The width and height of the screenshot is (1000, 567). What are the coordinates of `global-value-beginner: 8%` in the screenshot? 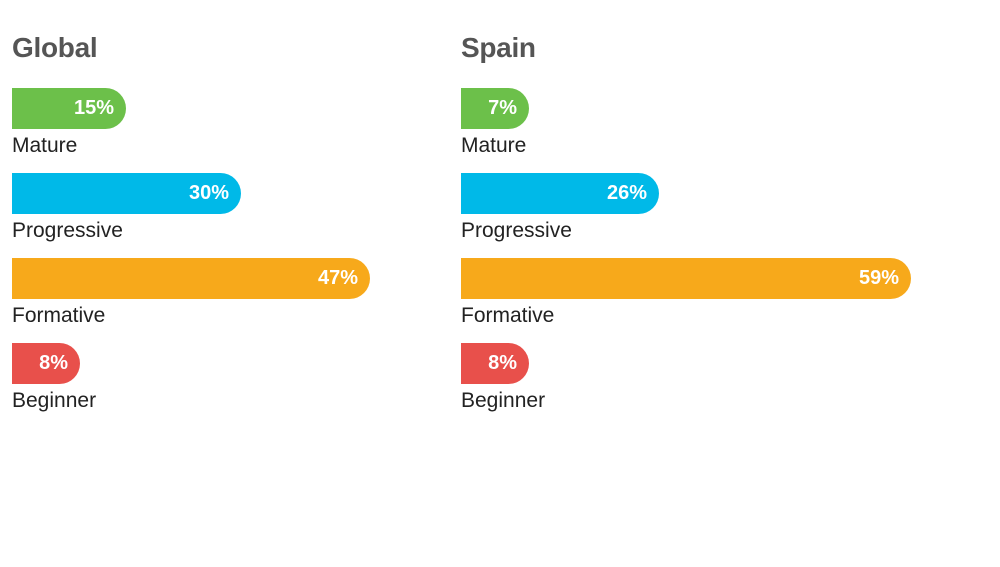 It's located at (53, 363).